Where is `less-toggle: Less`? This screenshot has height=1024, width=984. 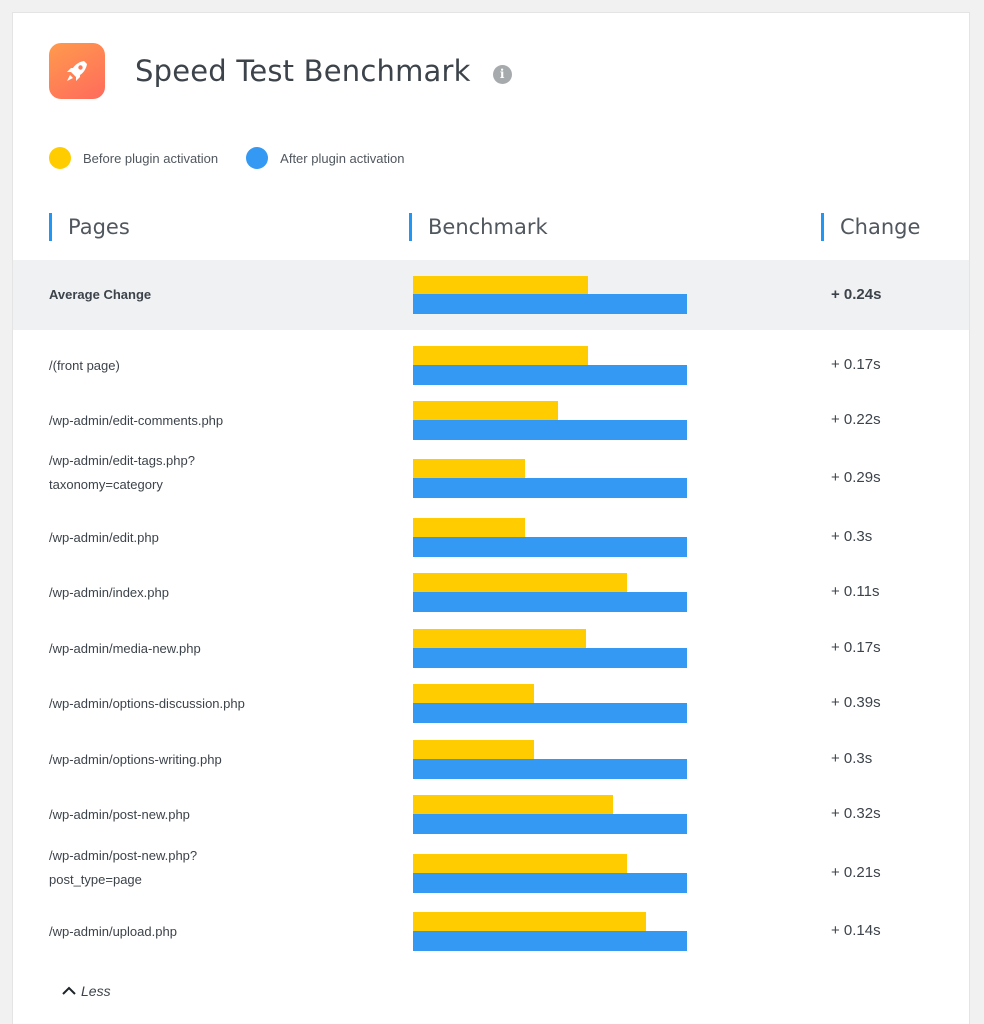
less-toggle: Less is located at coordinates (86, 991).